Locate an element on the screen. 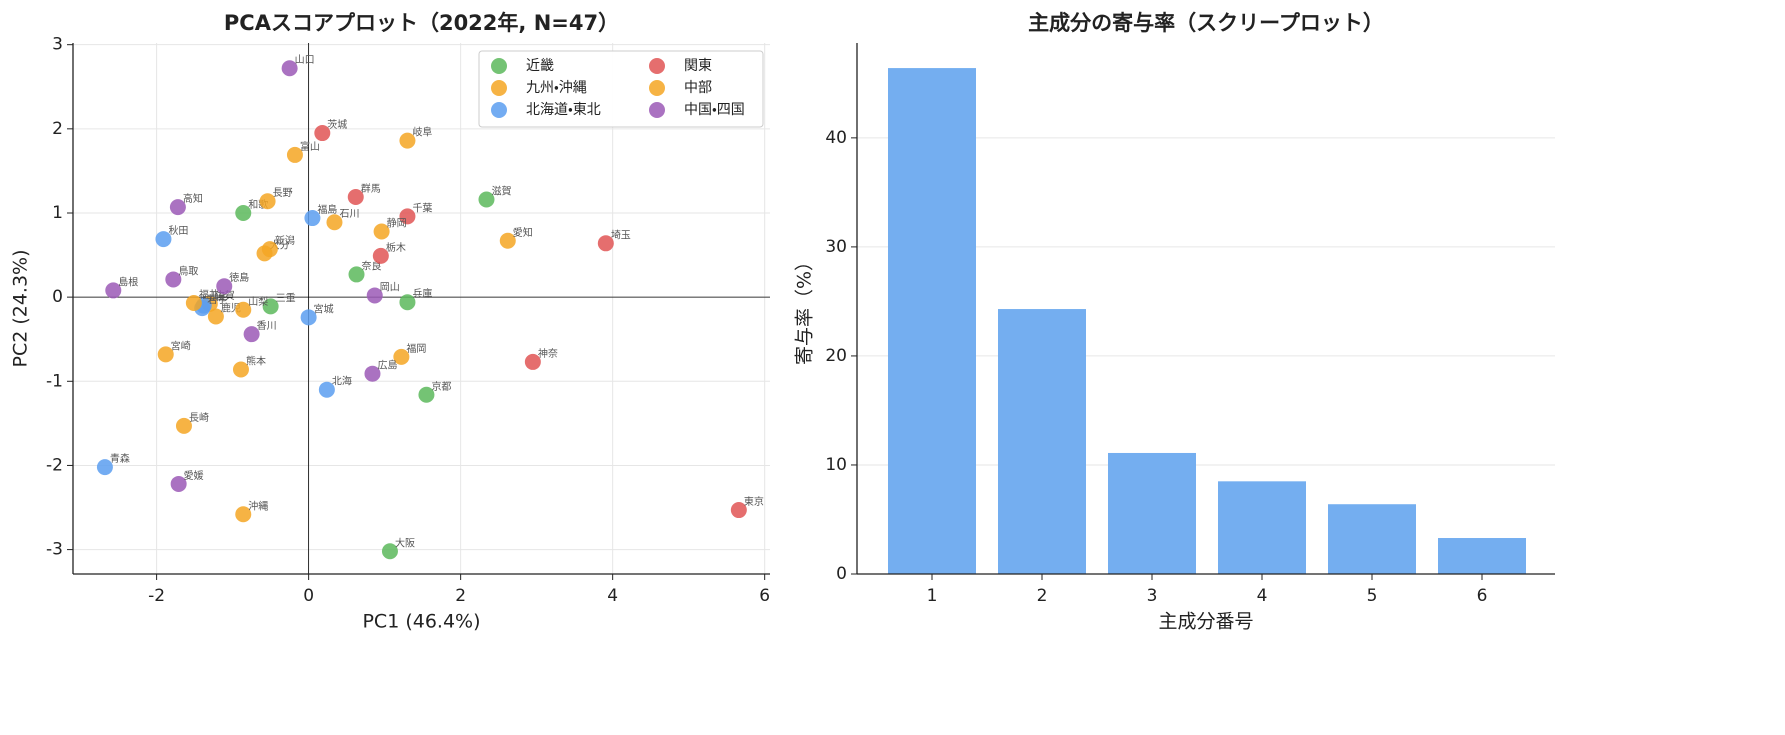  point-label: 佐賀 is located at coordinates (225, 296).